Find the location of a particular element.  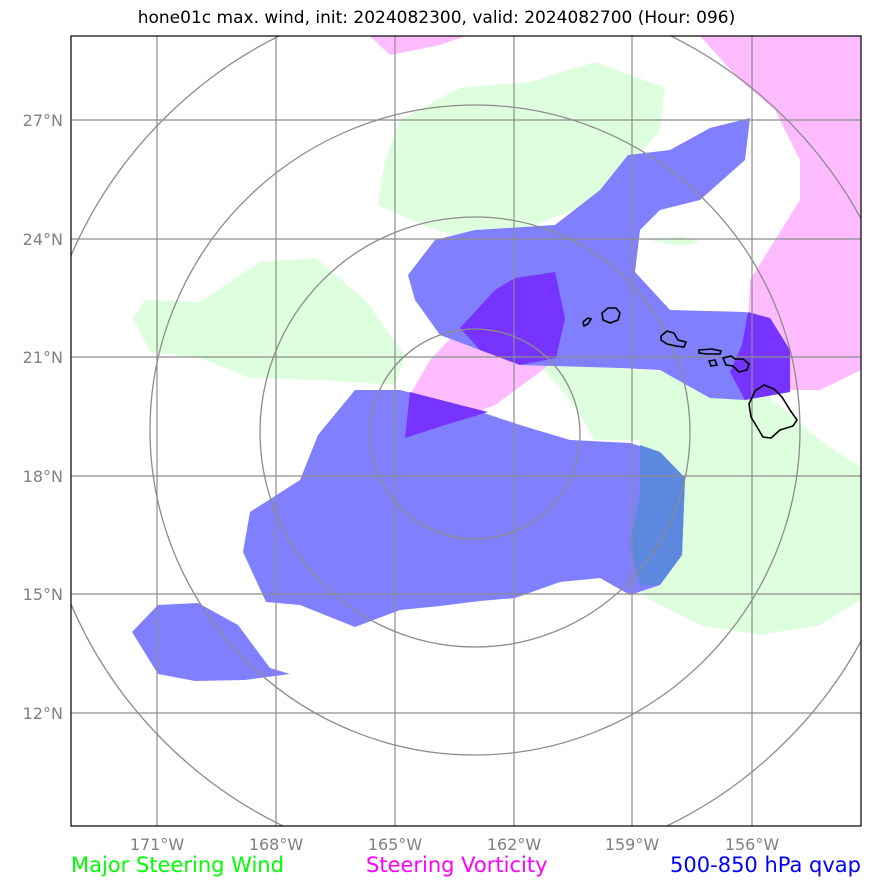

island-oahu is located at coordinates (674, 339).